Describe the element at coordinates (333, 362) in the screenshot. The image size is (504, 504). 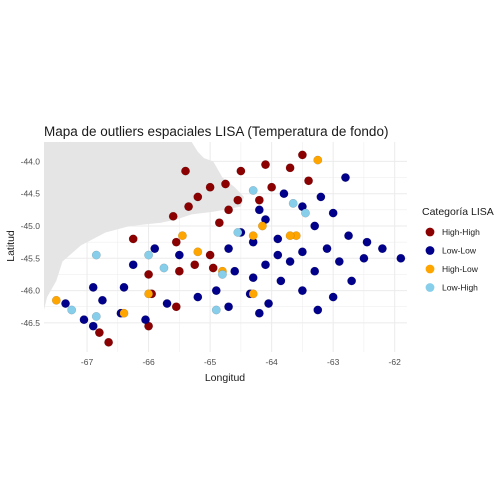
I see `x-tick-label: -63` at that location.